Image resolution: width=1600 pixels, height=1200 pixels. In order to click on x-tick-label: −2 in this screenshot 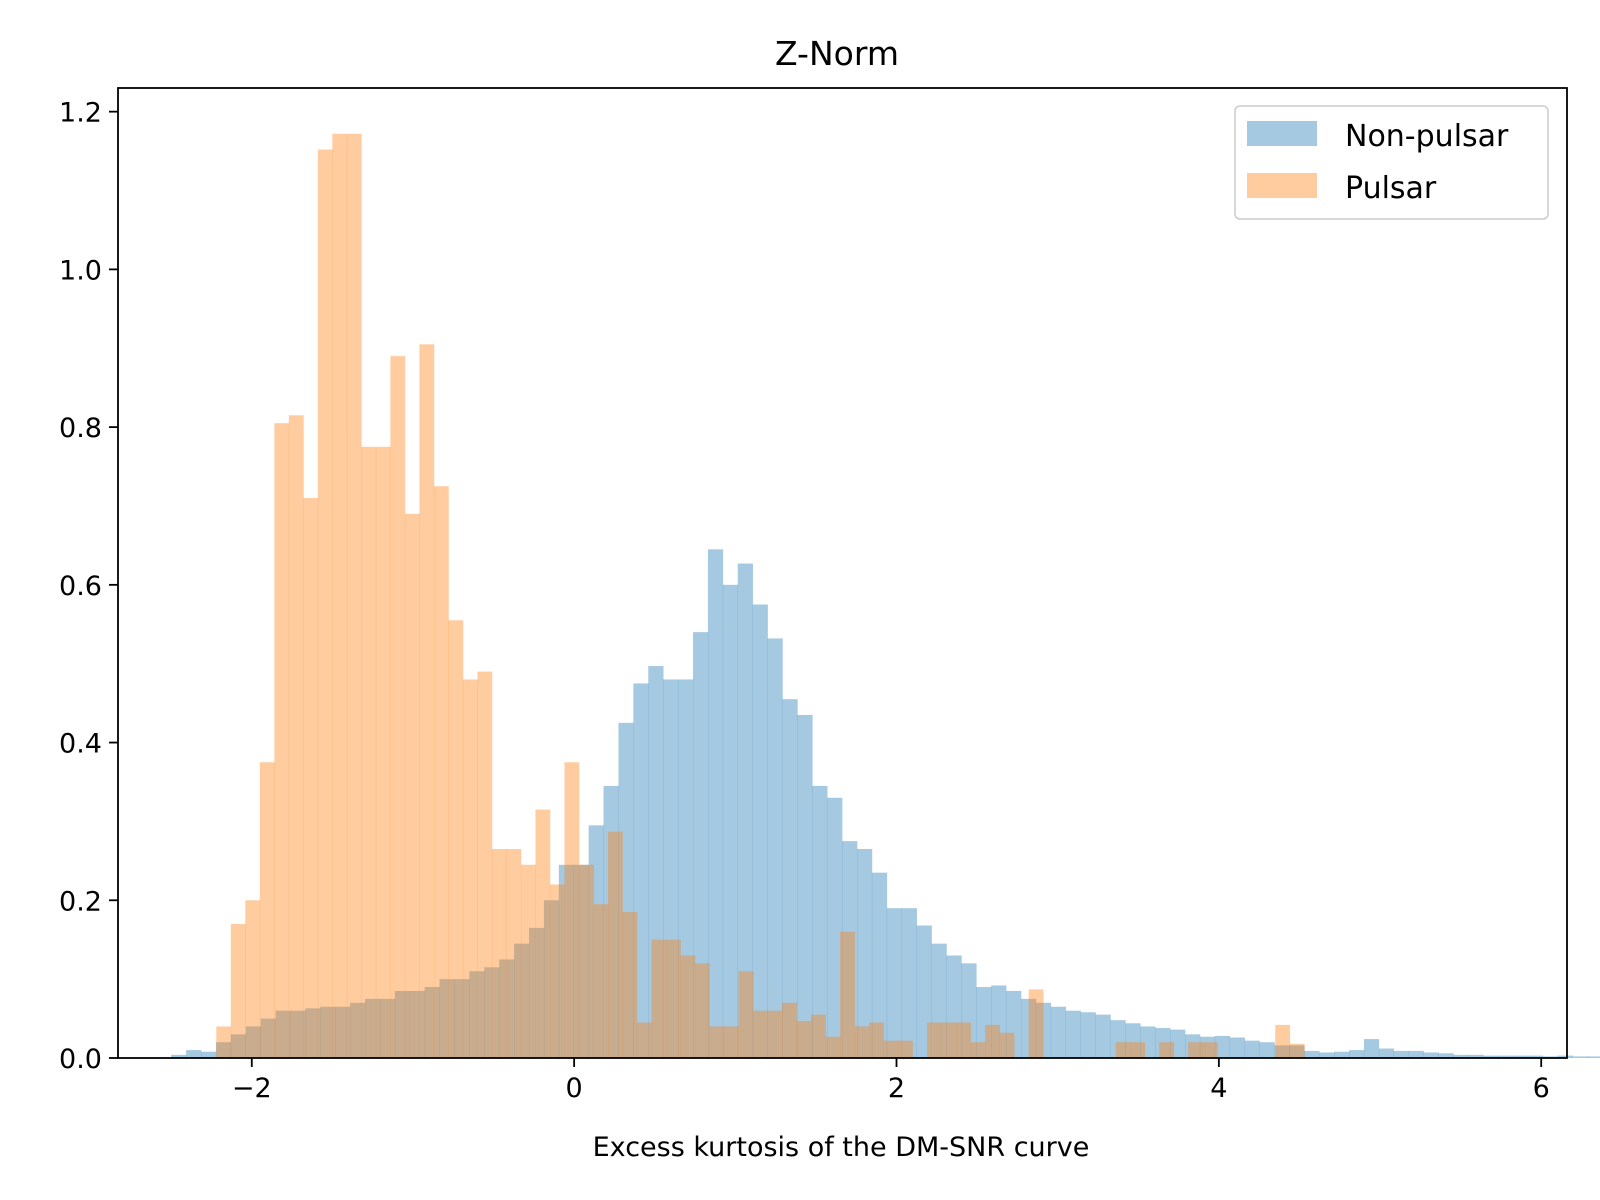, I will do `click(252, 1088)`.